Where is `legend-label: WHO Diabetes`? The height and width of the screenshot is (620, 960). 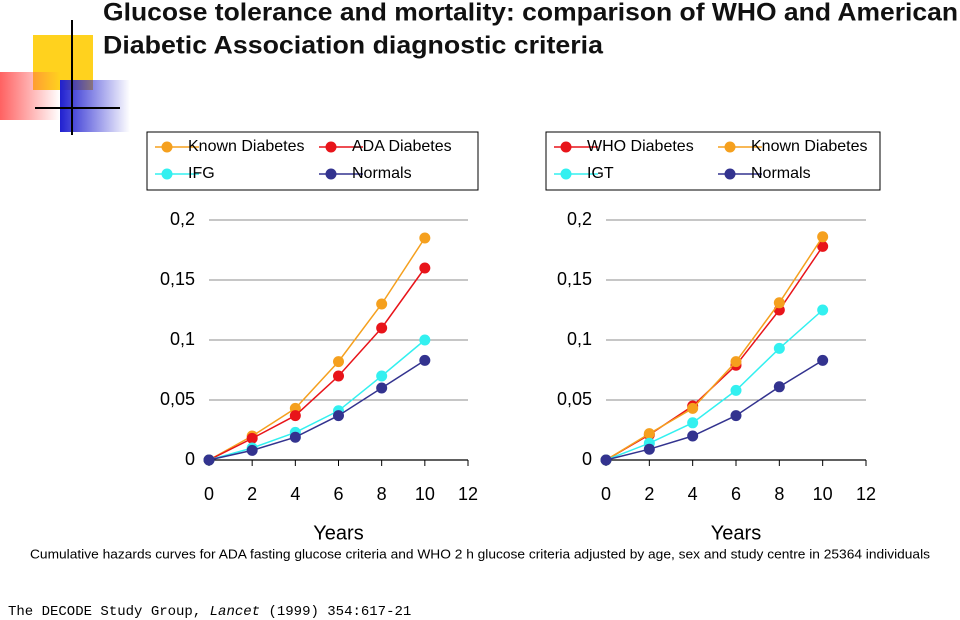 legend-label: WHO Diabetes is located at coordinates (640, 146).